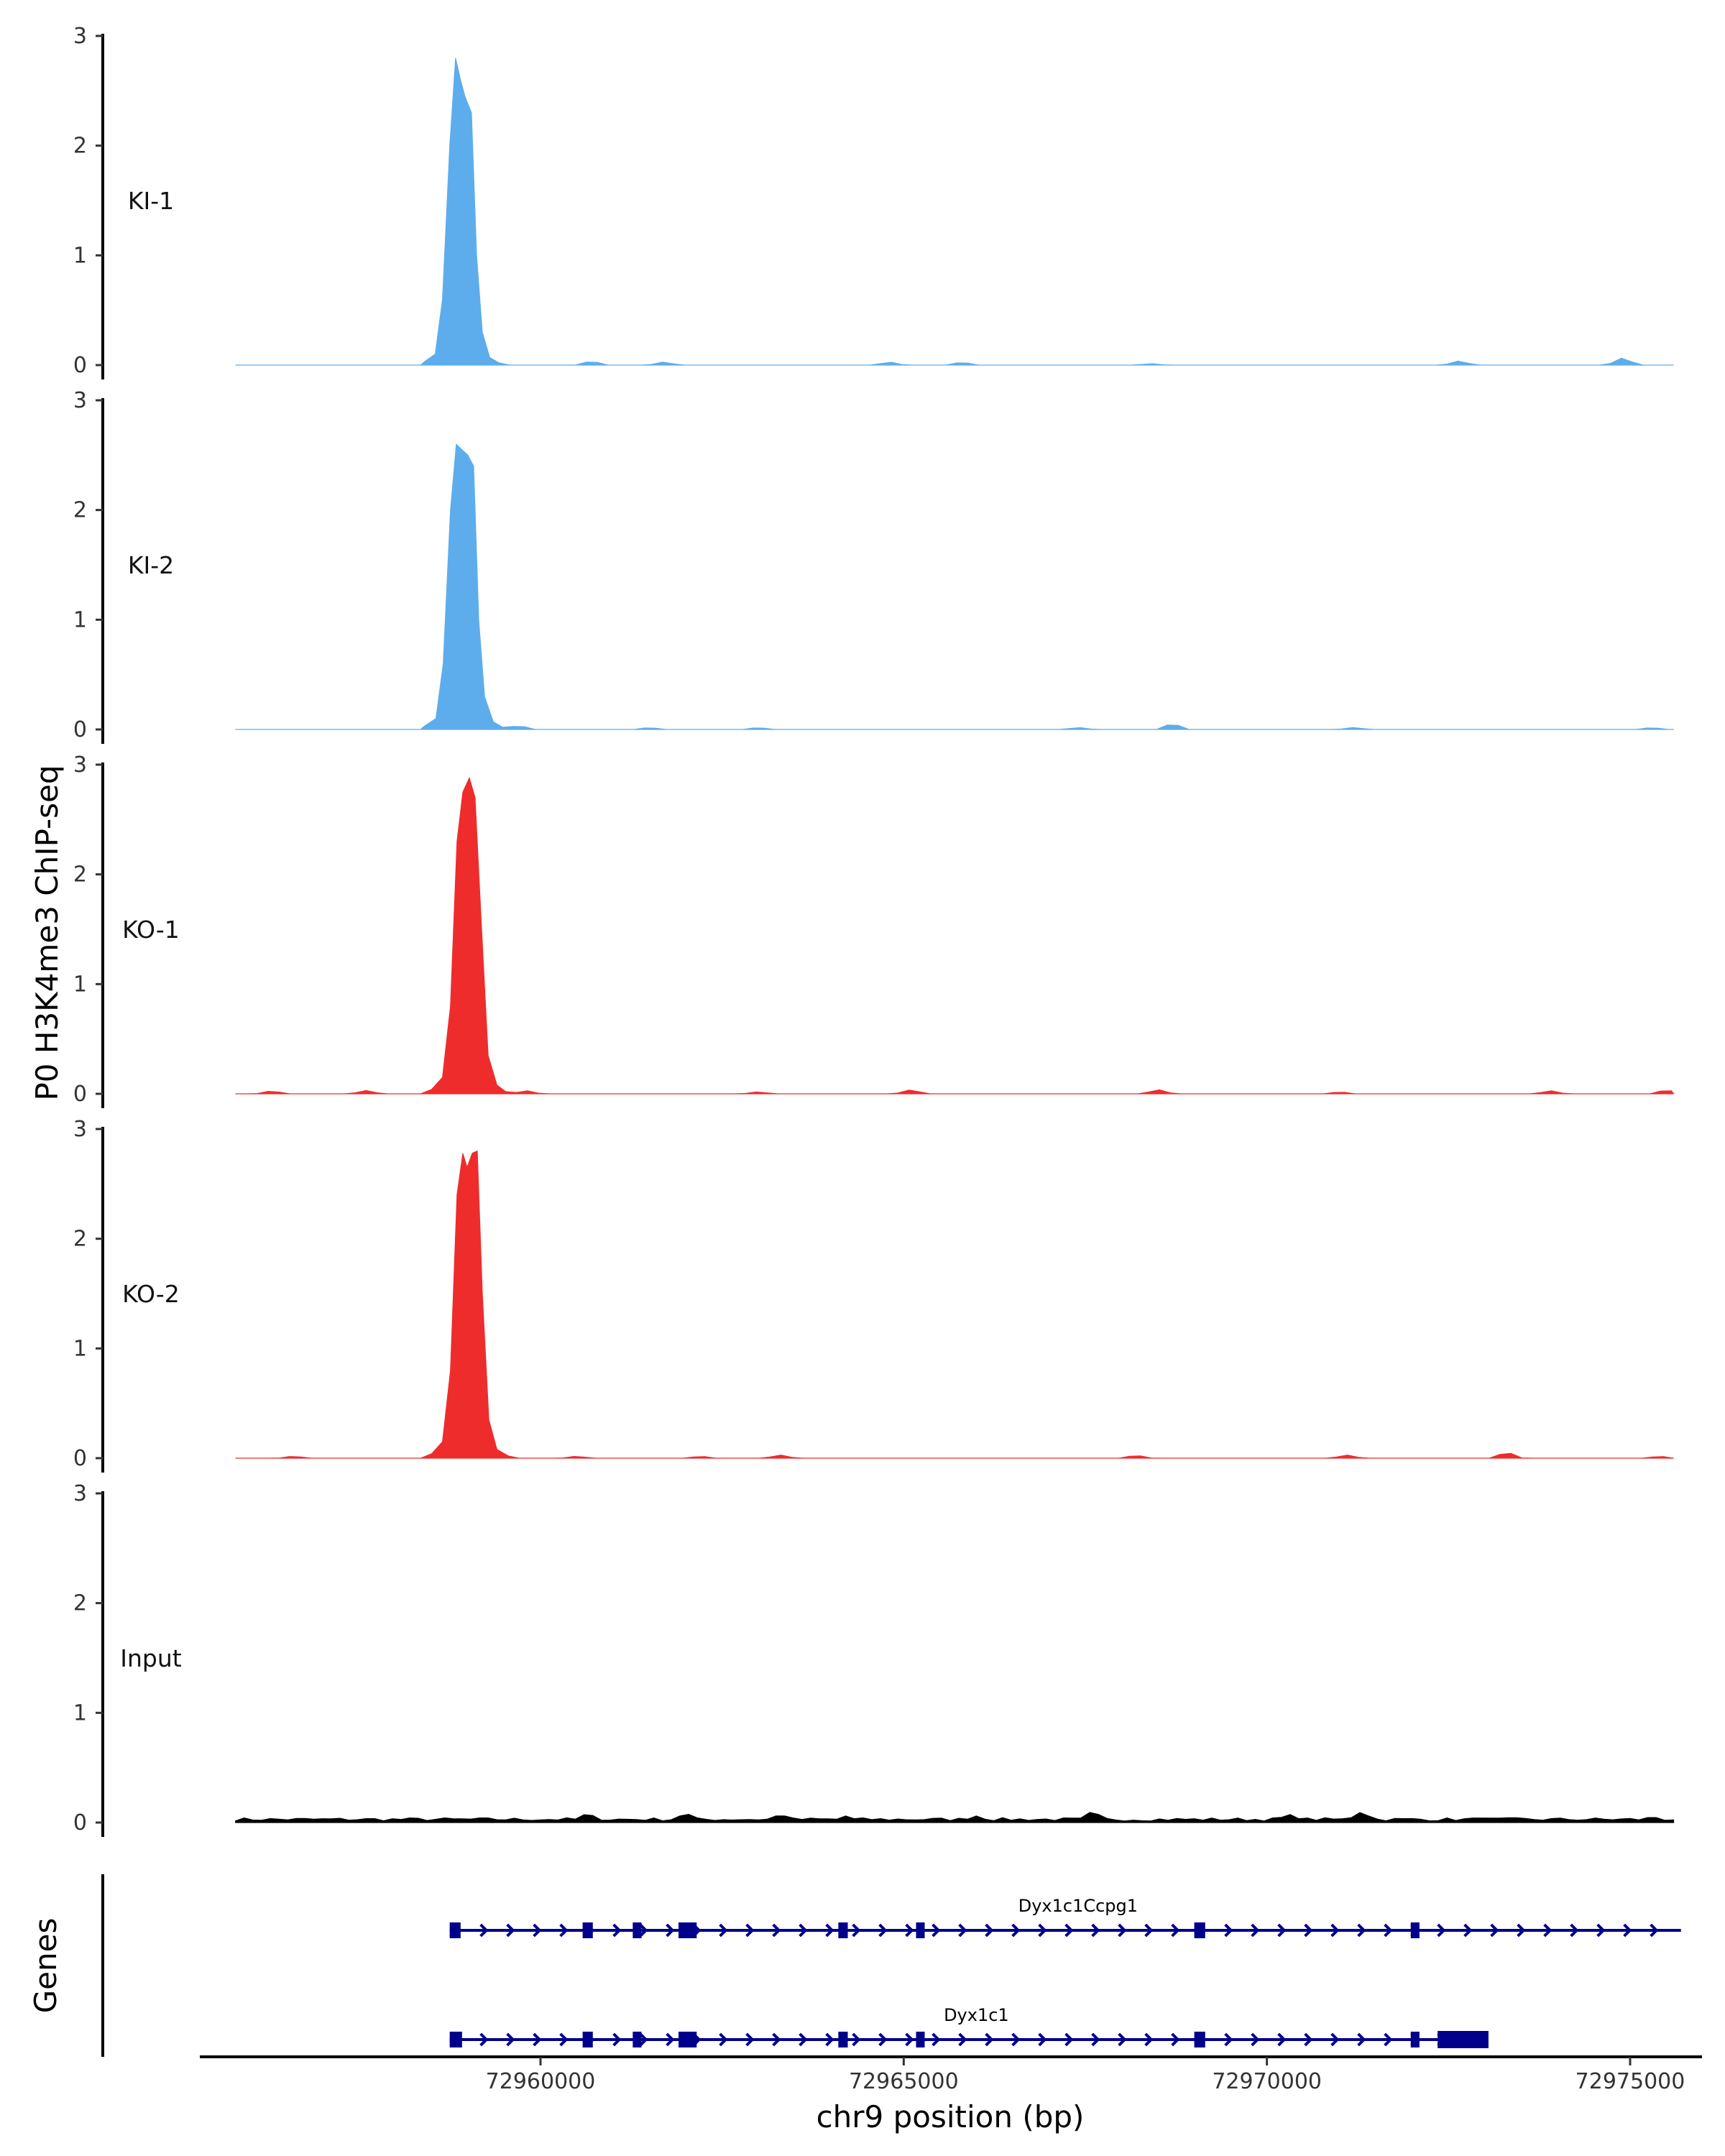 This screenshot has height=2156, width=1725. I want to click on track-label: KO-2, so click(151, 1294).